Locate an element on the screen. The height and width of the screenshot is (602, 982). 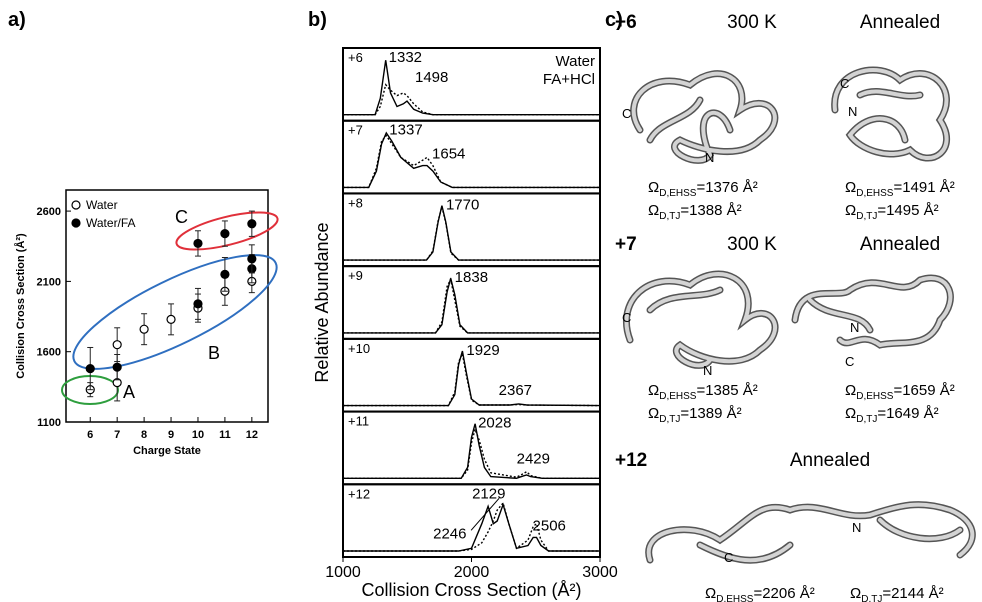
peak-label: 1654 is located at coordinates (448, 154).